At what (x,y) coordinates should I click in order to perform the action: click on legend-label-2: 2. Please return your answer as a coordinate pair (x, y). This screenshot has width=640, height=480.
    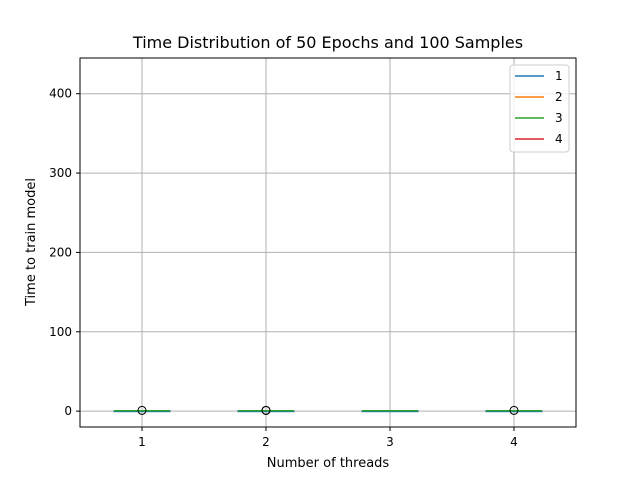
    Looking at the image, I should click on (559, 97).